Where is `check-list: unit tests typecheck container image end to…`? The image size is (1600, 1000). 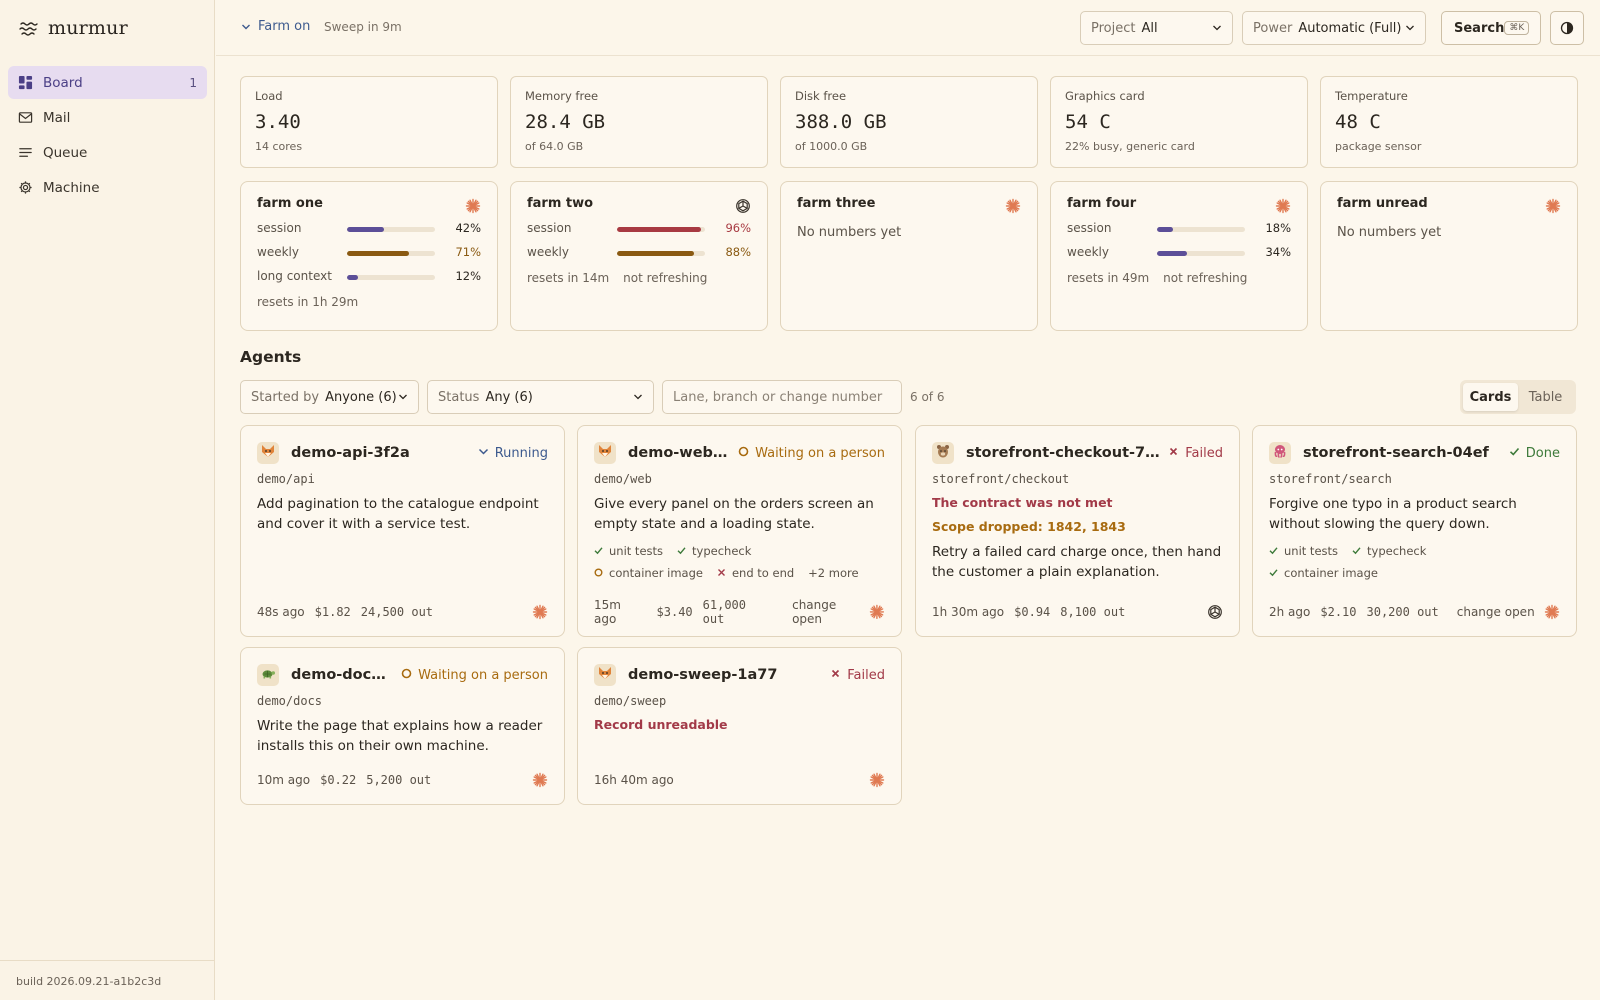
check-list: unit tests typecheck container image end to… is located at coordinates (739, 562).